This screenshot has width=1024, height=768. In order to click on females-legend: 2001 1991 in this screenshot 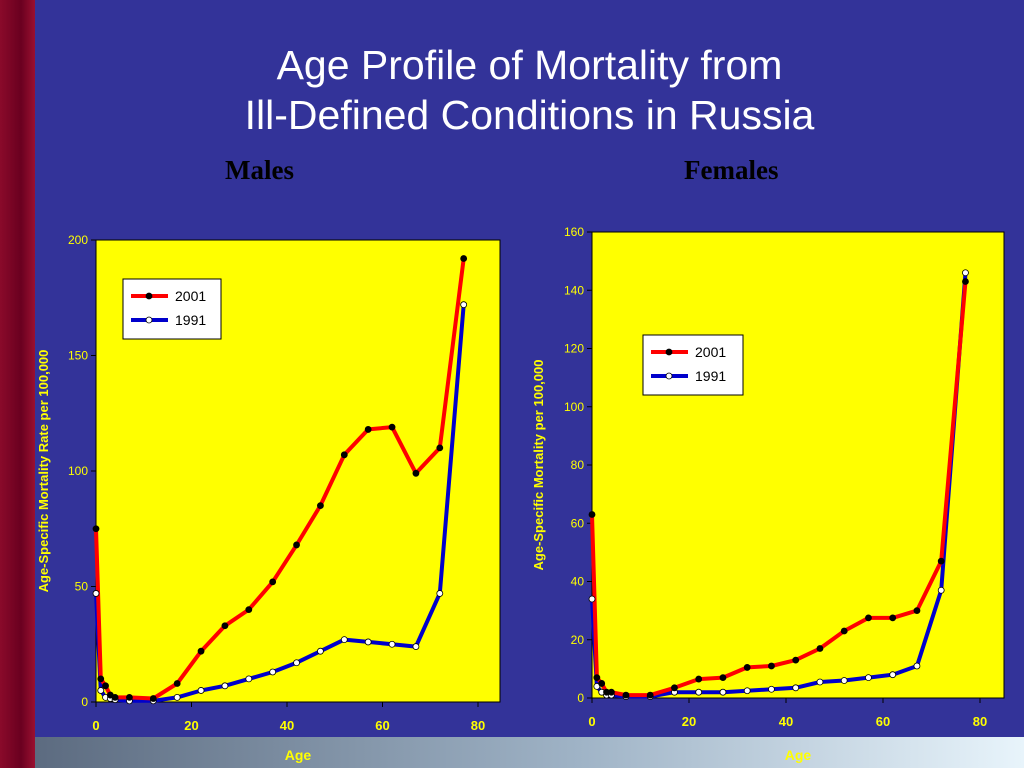, I will do `click(693, 365)`.